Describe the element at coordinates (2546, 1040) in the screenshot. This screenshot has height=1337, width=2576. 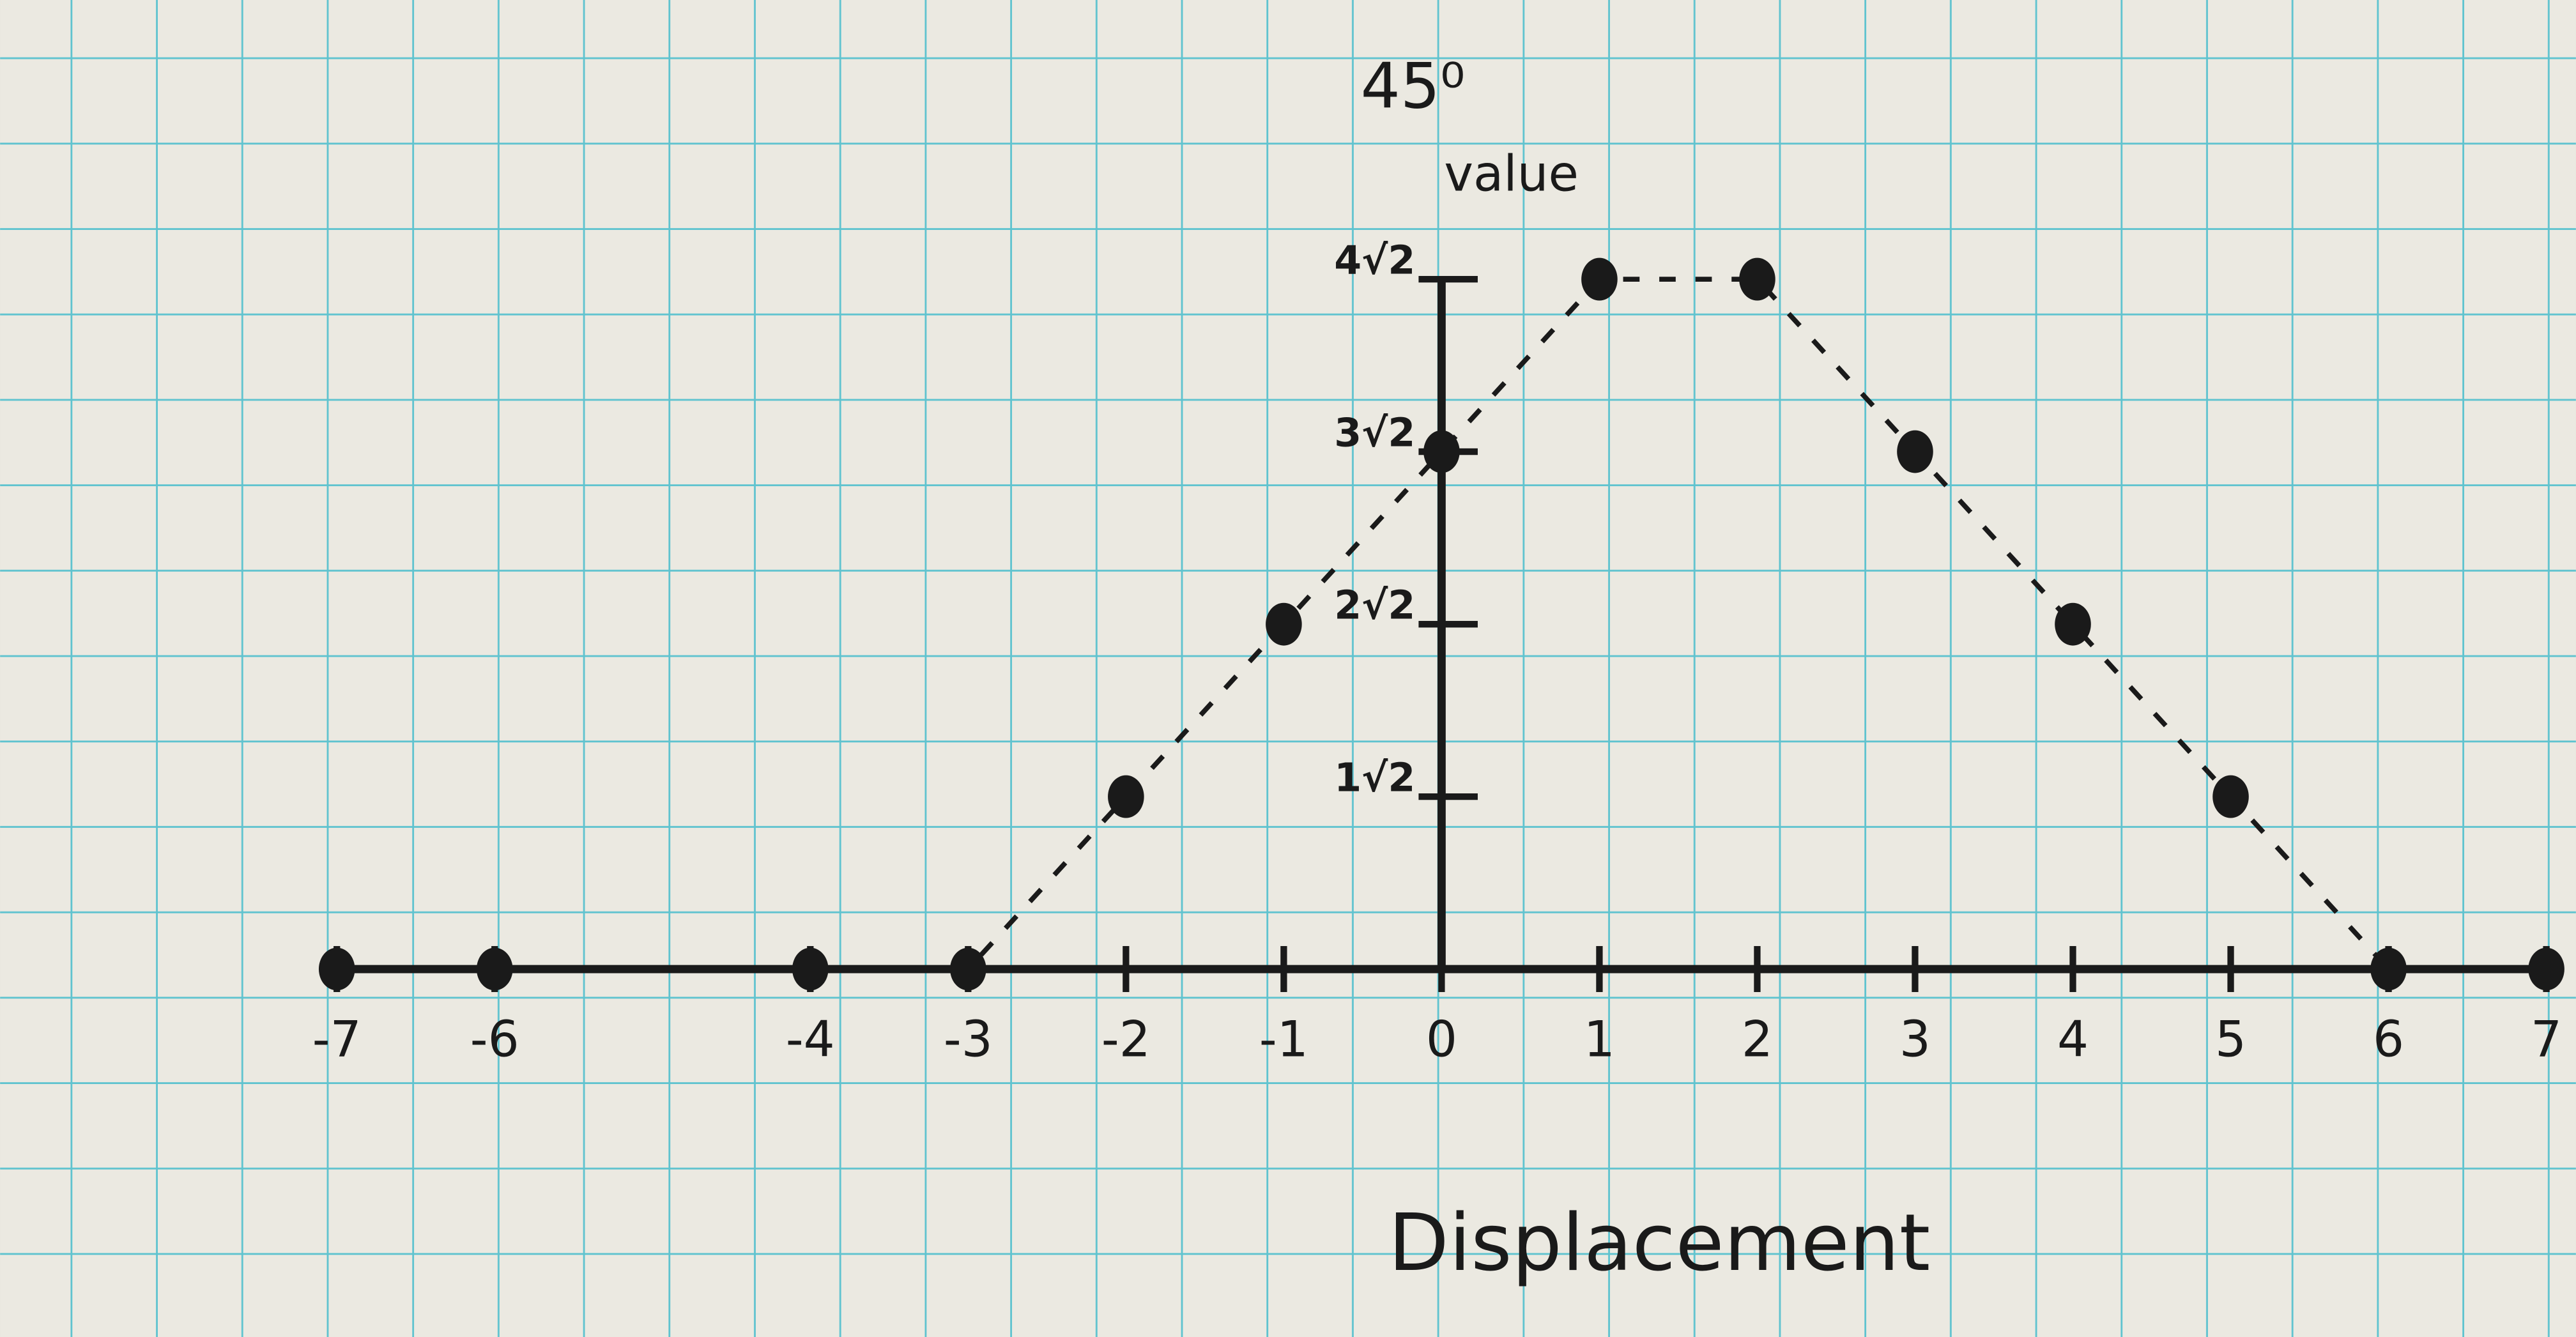
I see `x-tick-label: 7` at that location.